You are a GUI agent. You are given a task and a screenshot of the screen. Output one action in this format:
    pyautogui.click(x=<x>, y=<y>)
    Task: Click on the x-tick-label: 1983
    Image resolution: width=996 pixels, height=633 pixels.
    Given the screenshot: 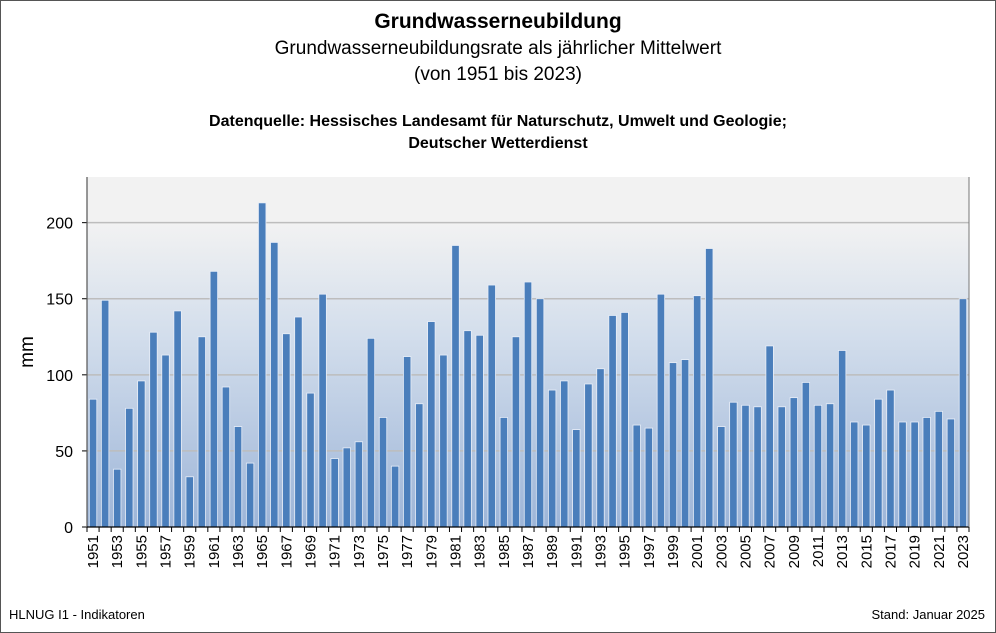 What is the action you would take?
    pyautogui.click(x=480, y=551)
    